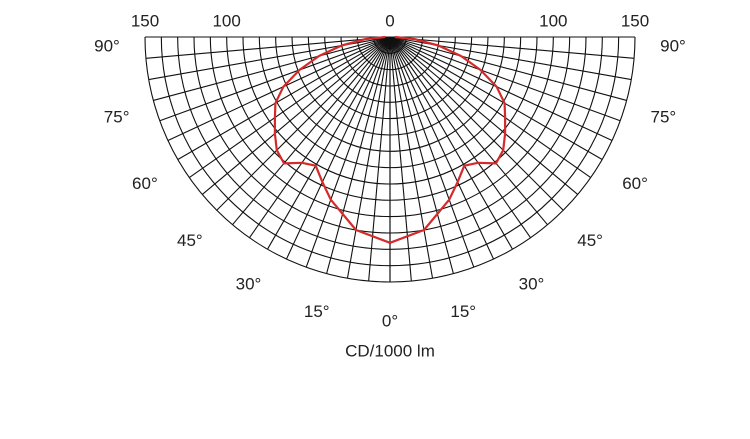  What do you see at coordinates (389, 20) in the screenshot?
I see `r-tick-label: 0` at bounding box center [389, 20].